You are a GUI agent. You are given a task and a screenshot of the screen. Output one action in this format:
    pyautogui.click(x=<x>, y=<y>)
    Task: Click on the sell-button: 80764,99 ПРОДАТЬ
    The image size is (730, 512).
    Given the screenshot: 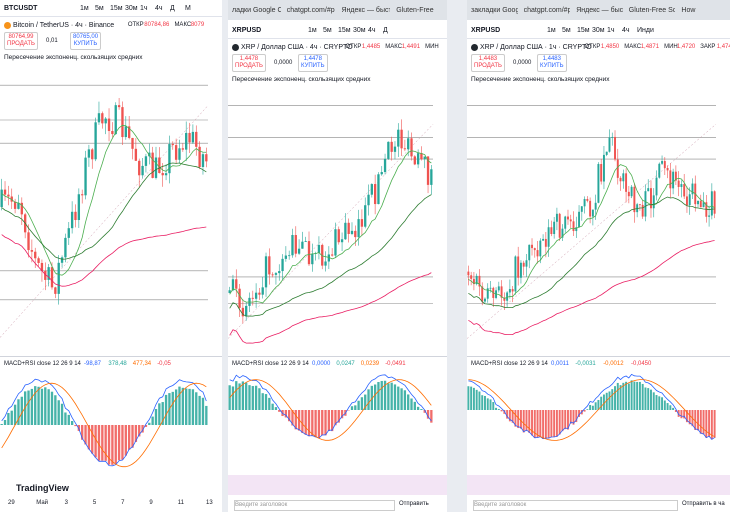 What is the action you would take?
    pyautogui.click(x=21, y=41)
    